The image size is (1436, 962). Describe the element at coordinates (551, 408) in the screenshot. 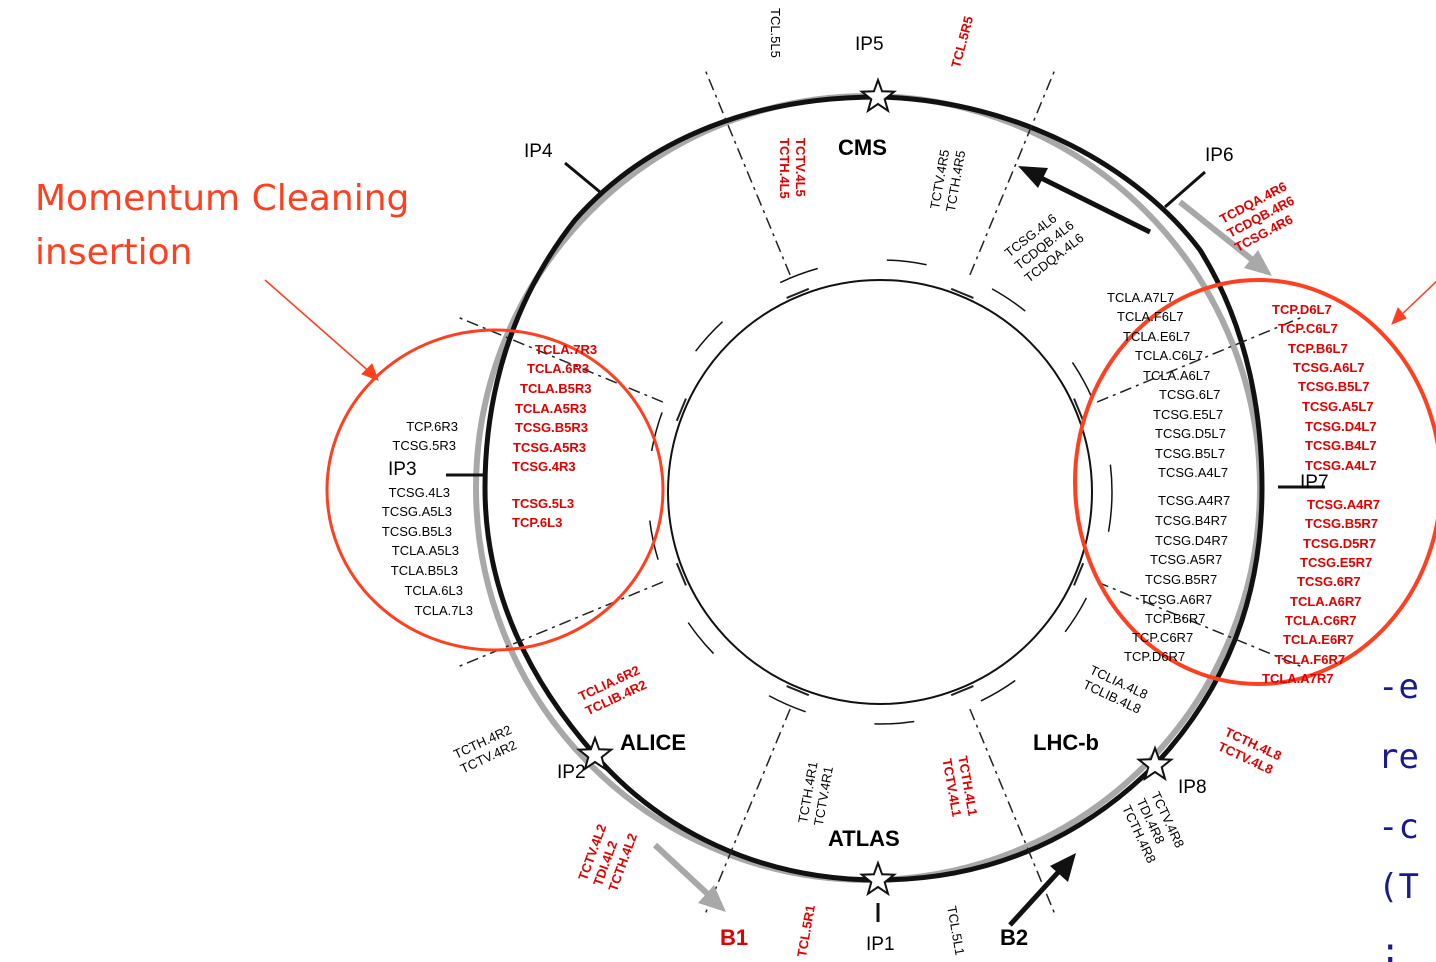

I see `collimator-label: TCLA.A5R3` at that location.